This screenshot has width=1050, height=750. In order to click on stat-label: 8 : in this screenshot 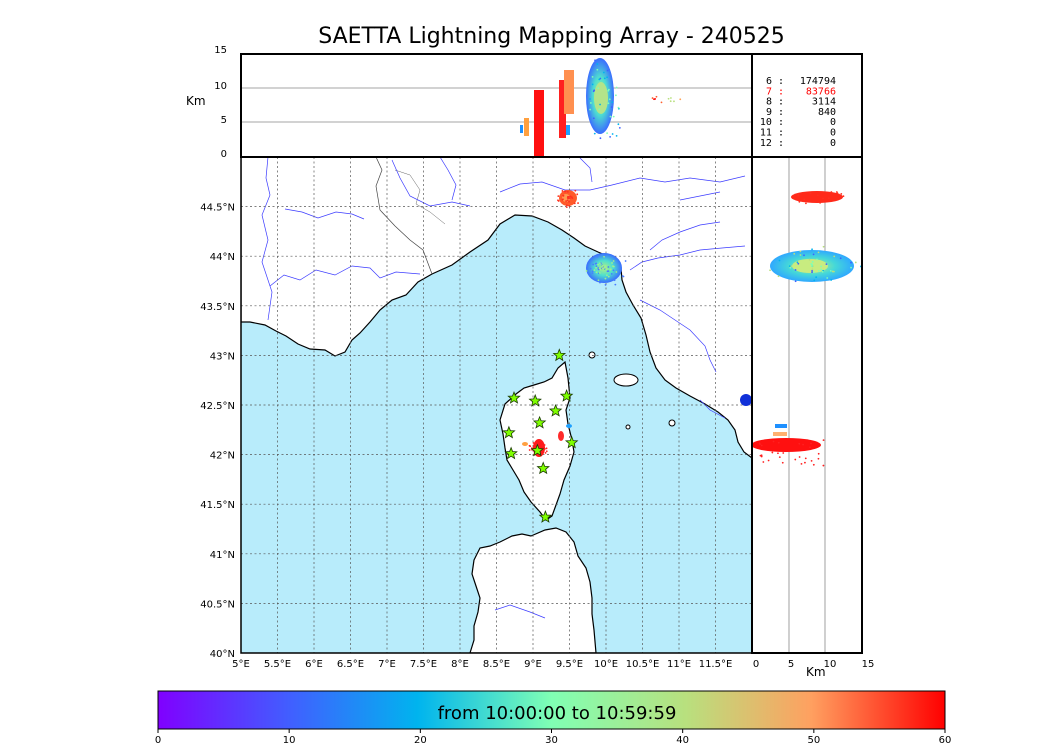, I will do `click(775, 102)`.